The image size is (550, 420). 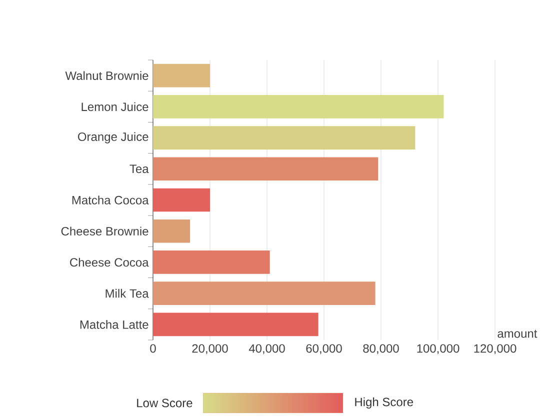 What do you see at coordinates (210, 349) in the screenshot?
I see `x-tick-label: 20,000` at bounding box center [210, 349].